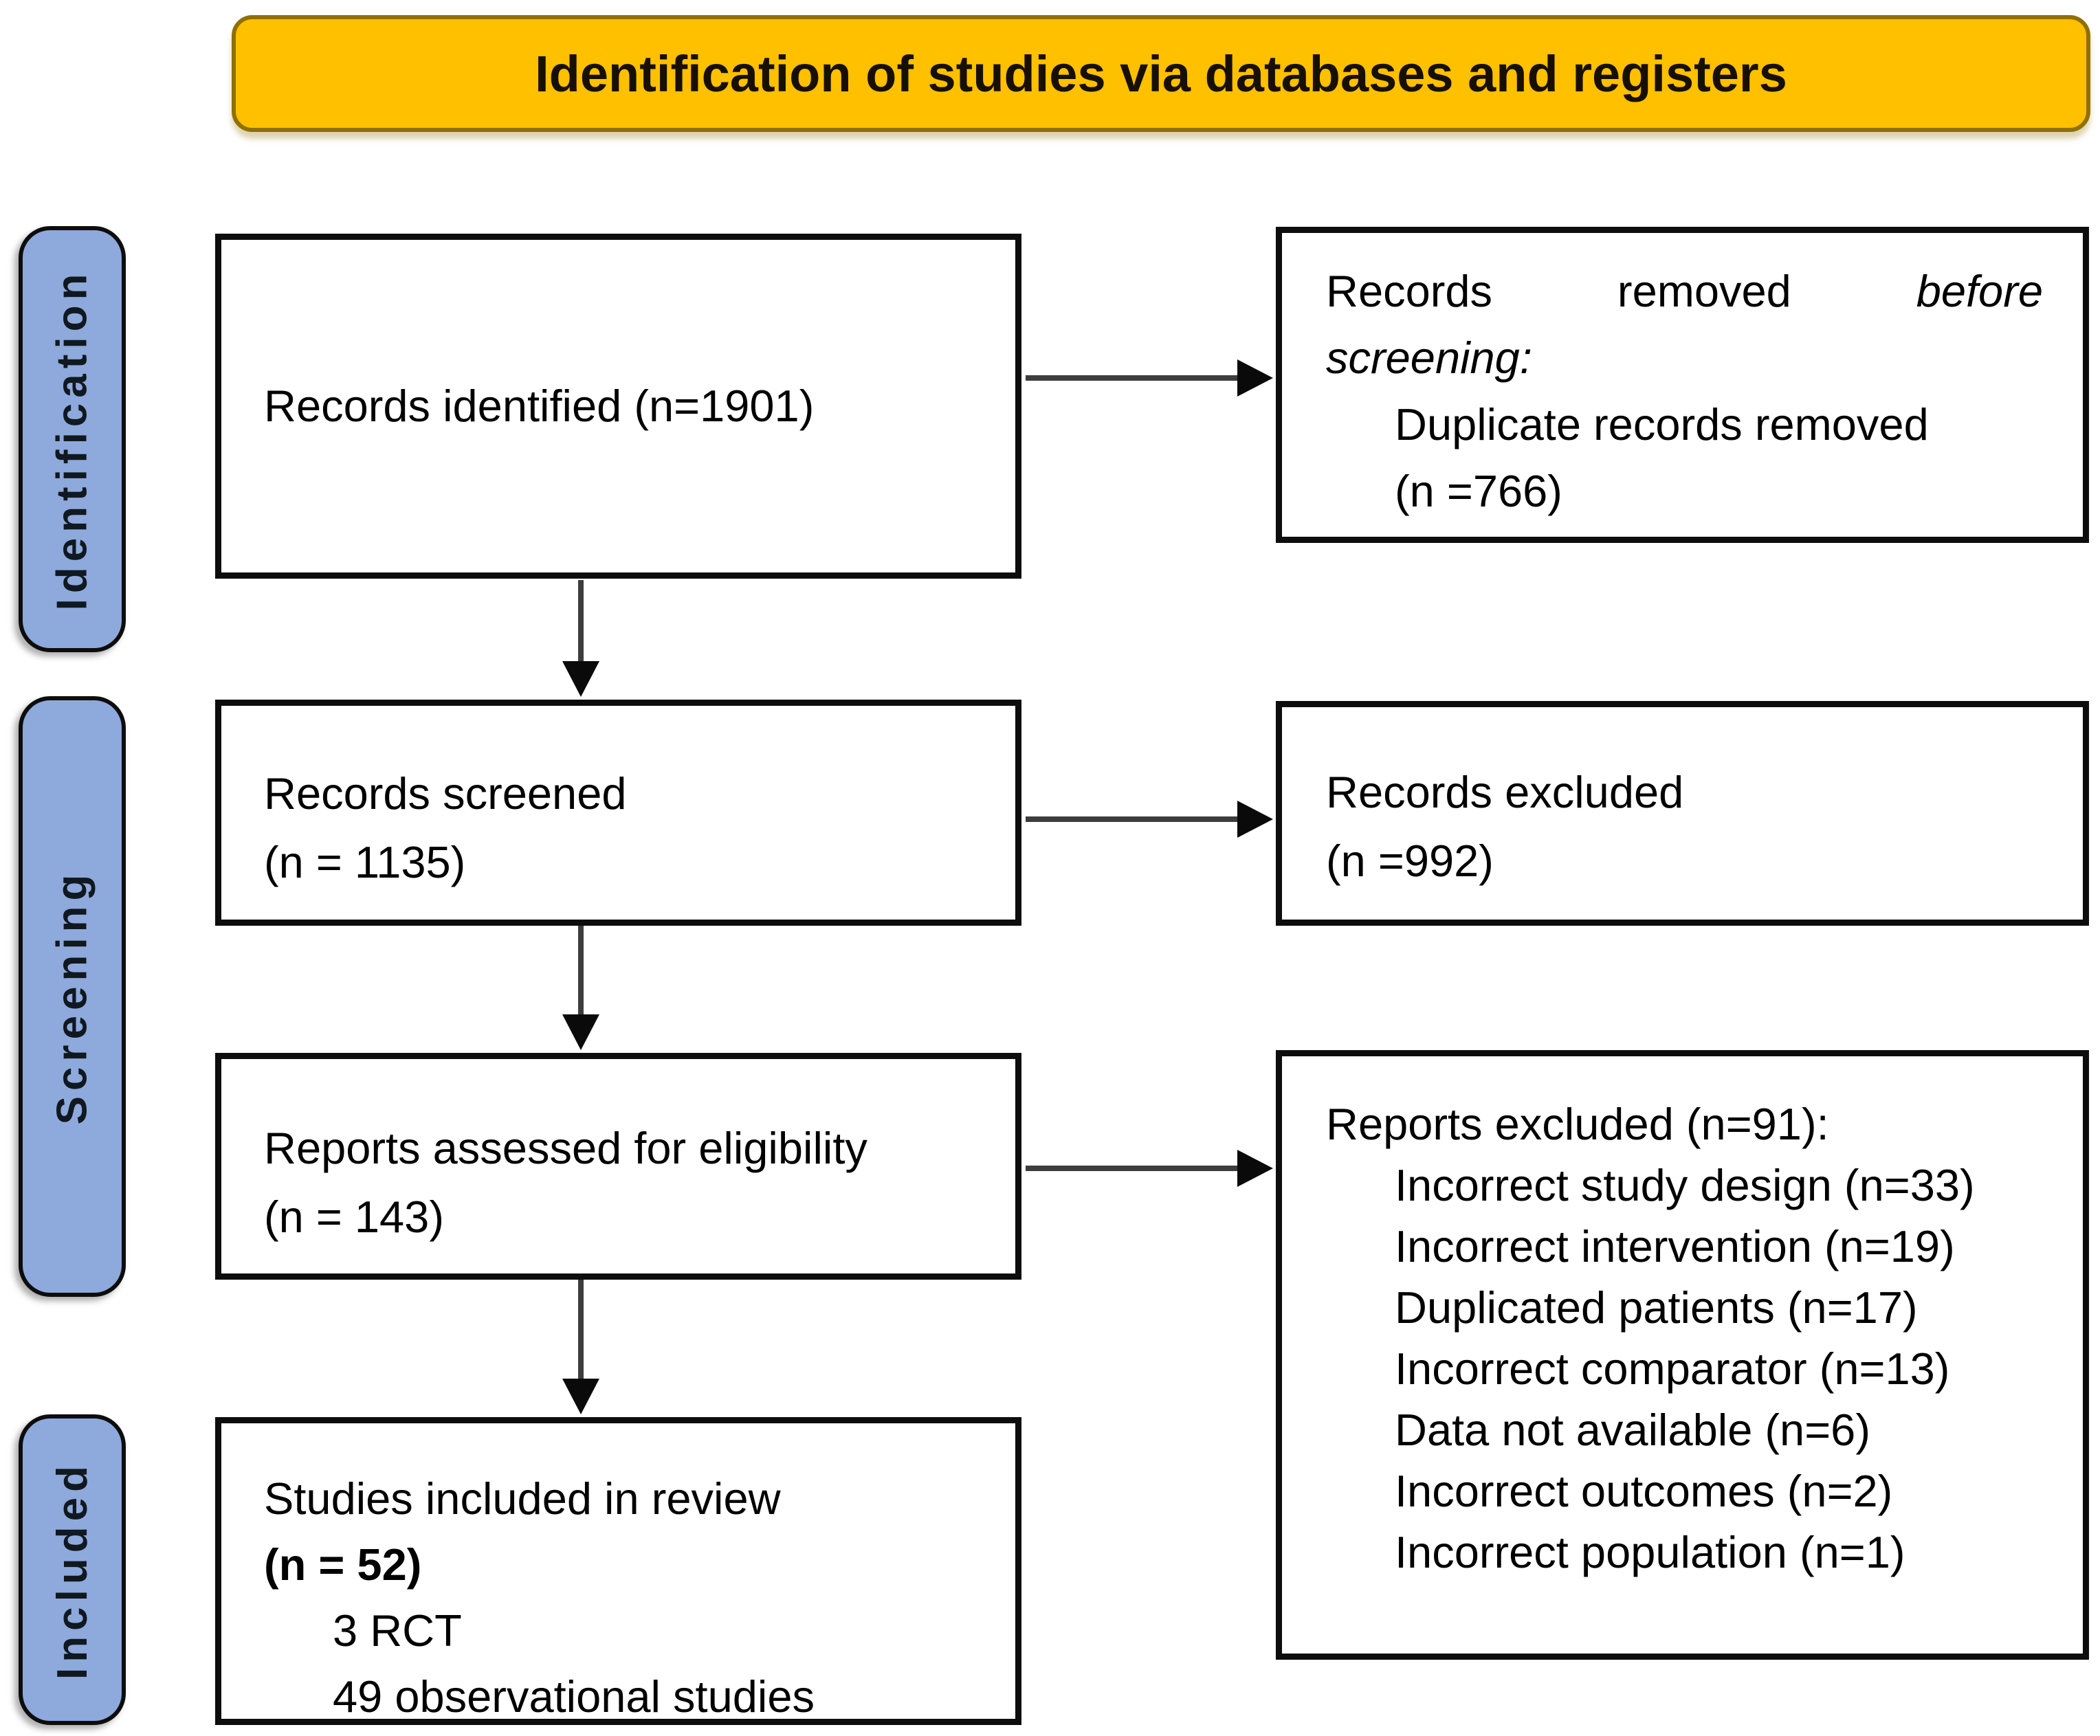 This screenshot has height=1736, width=2100. Describe the element at coordinates (1662, 424) in the screenshot. I see `duplicate-records-removed: Duplicate records removed` at that location.